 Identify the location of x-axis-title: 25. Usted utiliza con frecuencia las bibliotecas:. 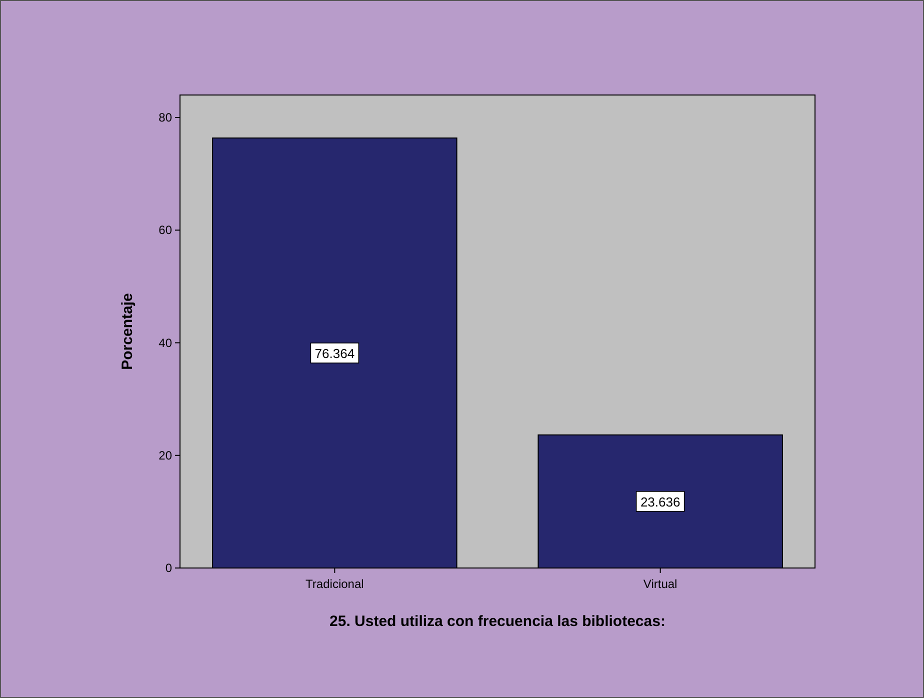
(498, 621).